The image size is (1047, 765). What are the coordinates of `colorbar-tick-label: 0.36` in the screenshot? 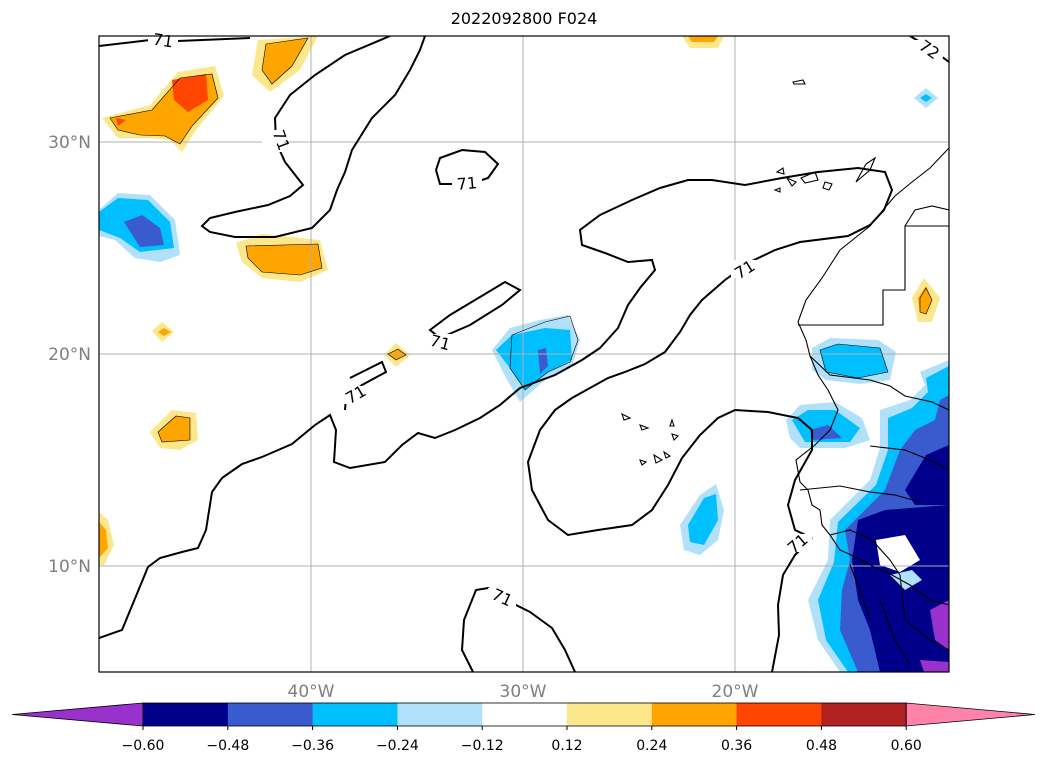 It's located at (736, 746).